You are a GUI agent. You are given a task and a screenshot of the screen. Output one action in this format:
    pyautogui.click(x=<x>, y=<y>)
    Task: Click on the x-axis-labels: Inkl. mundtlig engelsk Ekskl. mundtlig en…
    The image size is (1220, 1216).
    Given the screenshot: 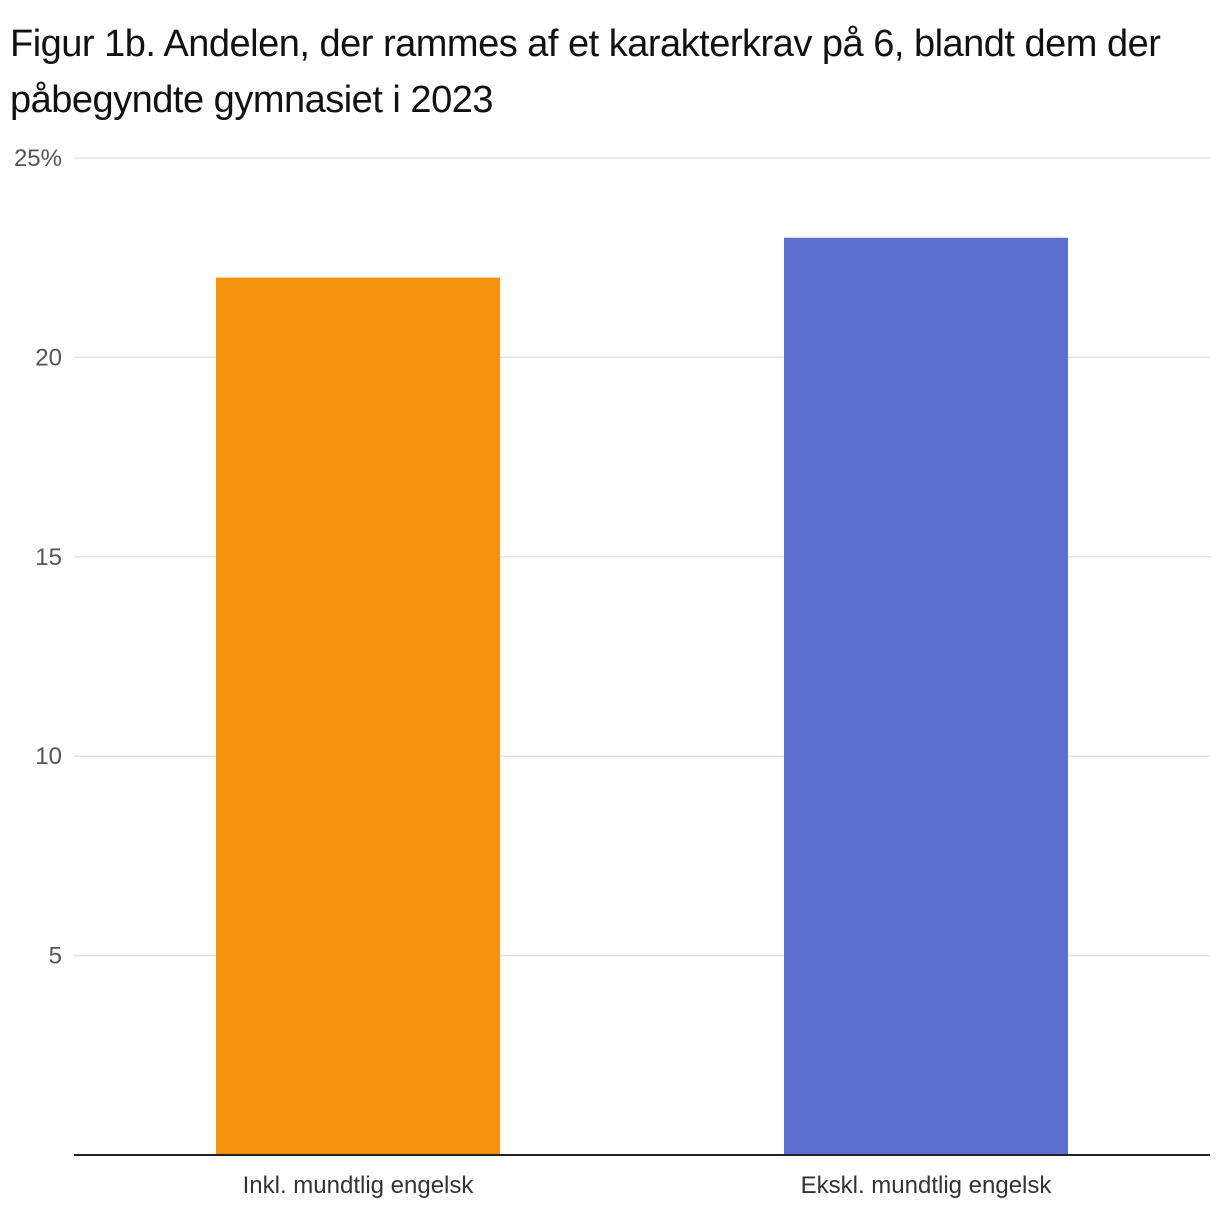 What is the action you would take?
    pyautogui.click(x=648, y=1185)
    